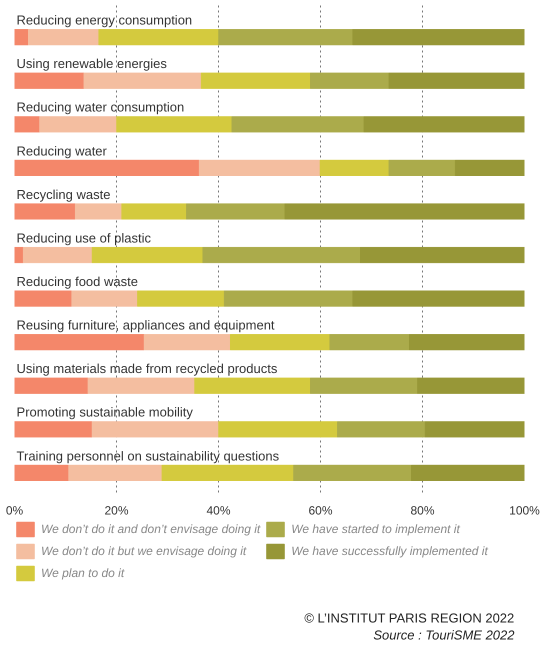  What do you see at coordinates (145, 325) in the screenshot?
I see `y-tick-label: Reusing furniture, appliances and equipment` at bounding box center [145, 325].